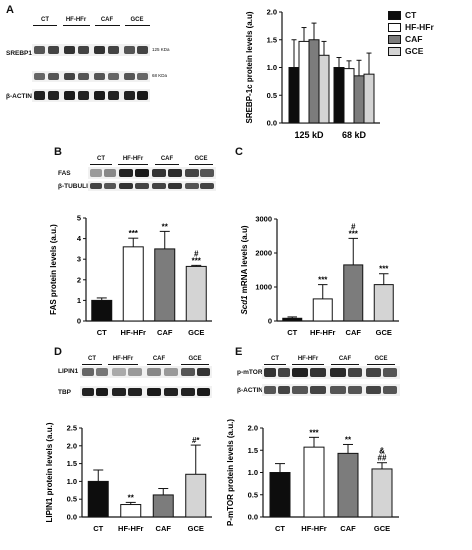  Describe the element at coordinates (161, 49) in the screenshot. I see `kda-label: 125 KDa` at that location.